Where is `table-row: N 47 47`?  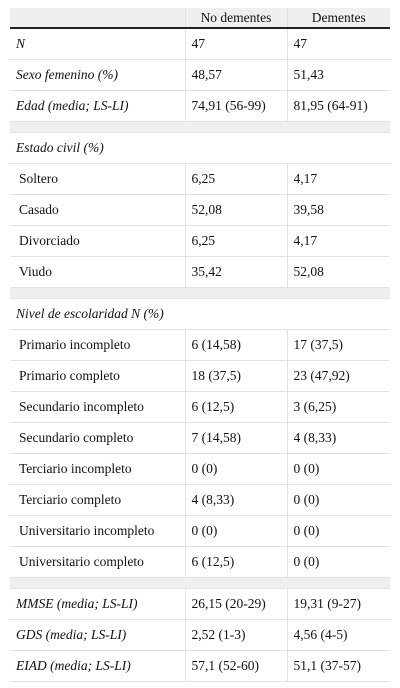
table-row: N 47 47 is located at coordinates (200, 44).